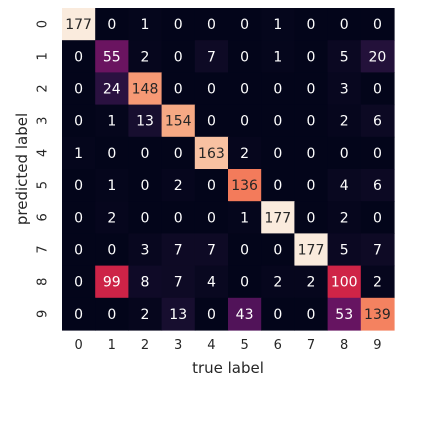 The width and height of the screenshot is (441, 441). Describe the element at coordinates (211, 153) in the screenshot. I see `heatmap-cell-r4-c4` at that location.